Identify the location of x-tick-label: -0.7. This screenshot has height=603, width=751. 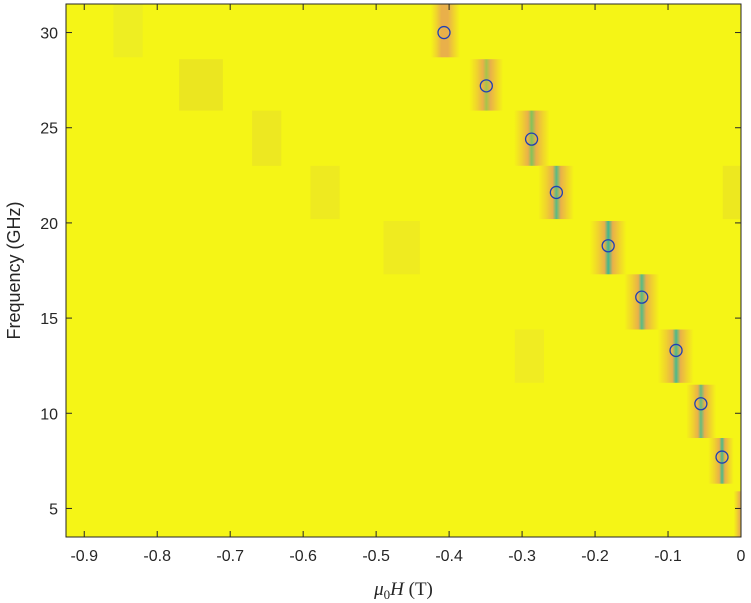
(230, 556).